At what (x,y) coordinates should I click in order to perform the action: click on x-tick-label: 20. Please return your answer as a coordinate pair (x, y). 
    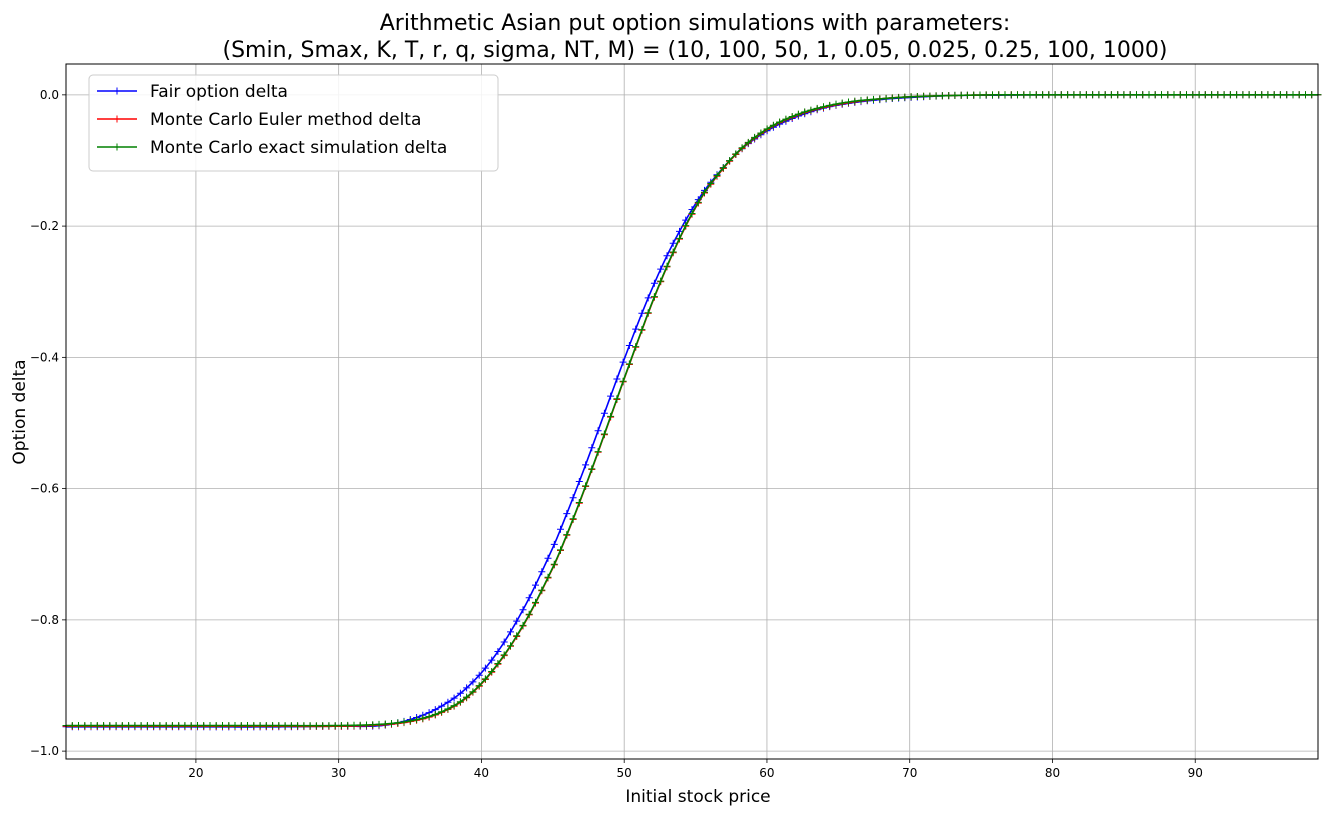
    Looking at the image, I should click on (195, 773).